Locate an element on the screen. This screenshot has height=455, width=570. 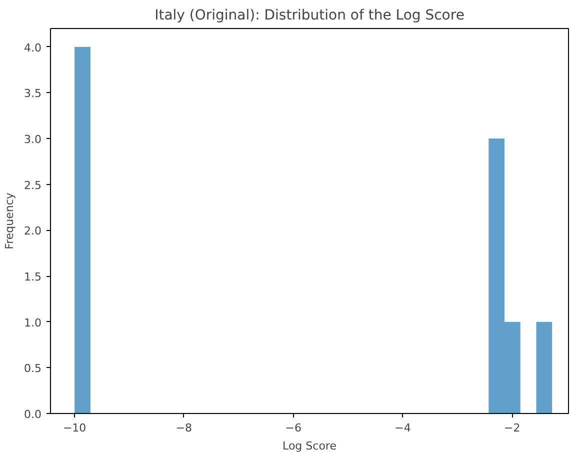
y-tick-label: 3.5 is located at coordinates (33, 93).